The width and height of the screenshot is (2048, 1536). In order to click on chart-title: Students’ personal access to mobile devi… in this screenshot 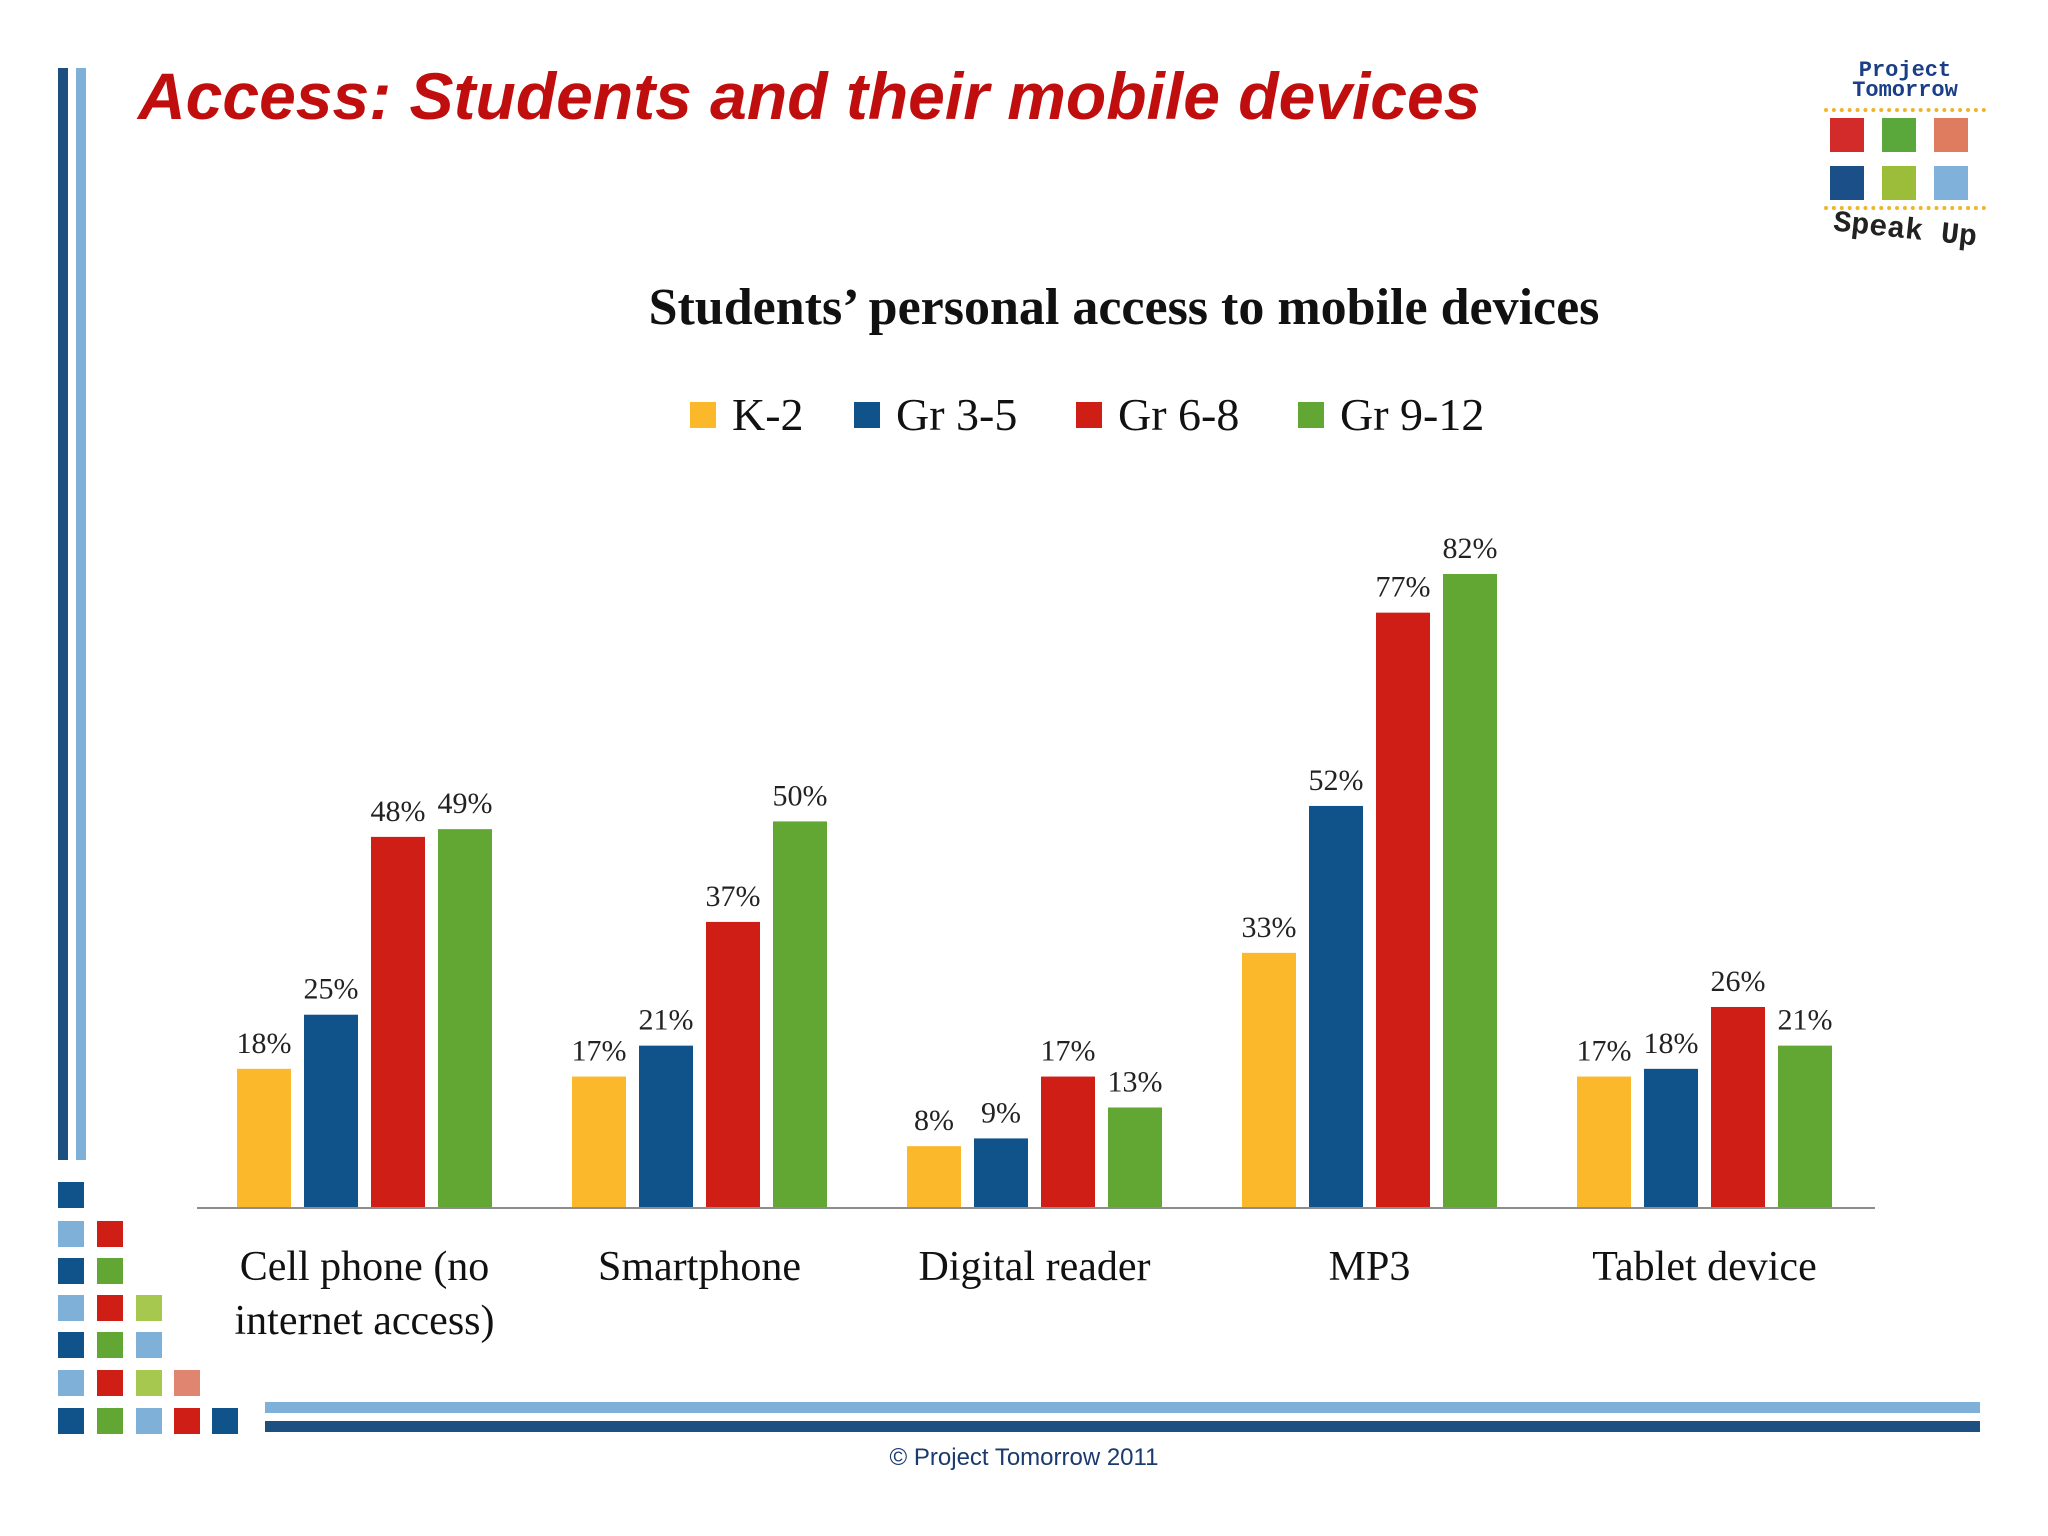, I will do `click(1124, 307)`.